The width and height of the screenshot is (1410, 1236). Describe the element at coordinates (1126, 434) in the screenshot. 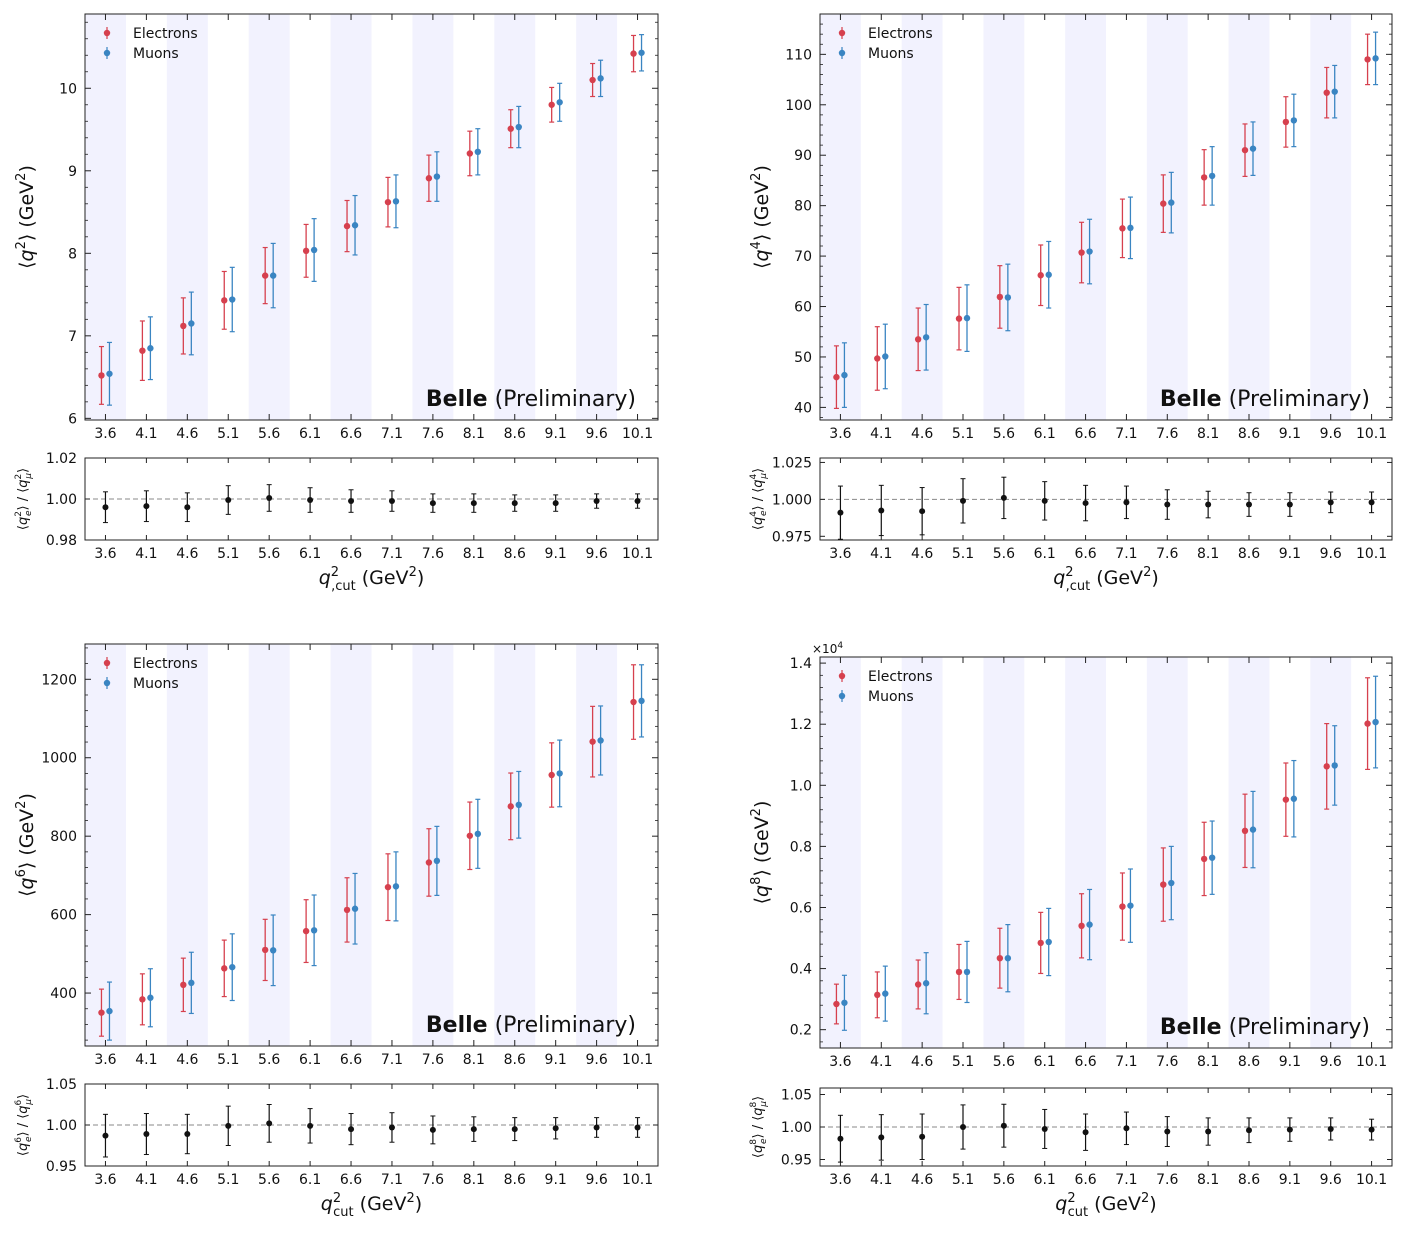

I see `x-tick-label: 7.1` at that location.